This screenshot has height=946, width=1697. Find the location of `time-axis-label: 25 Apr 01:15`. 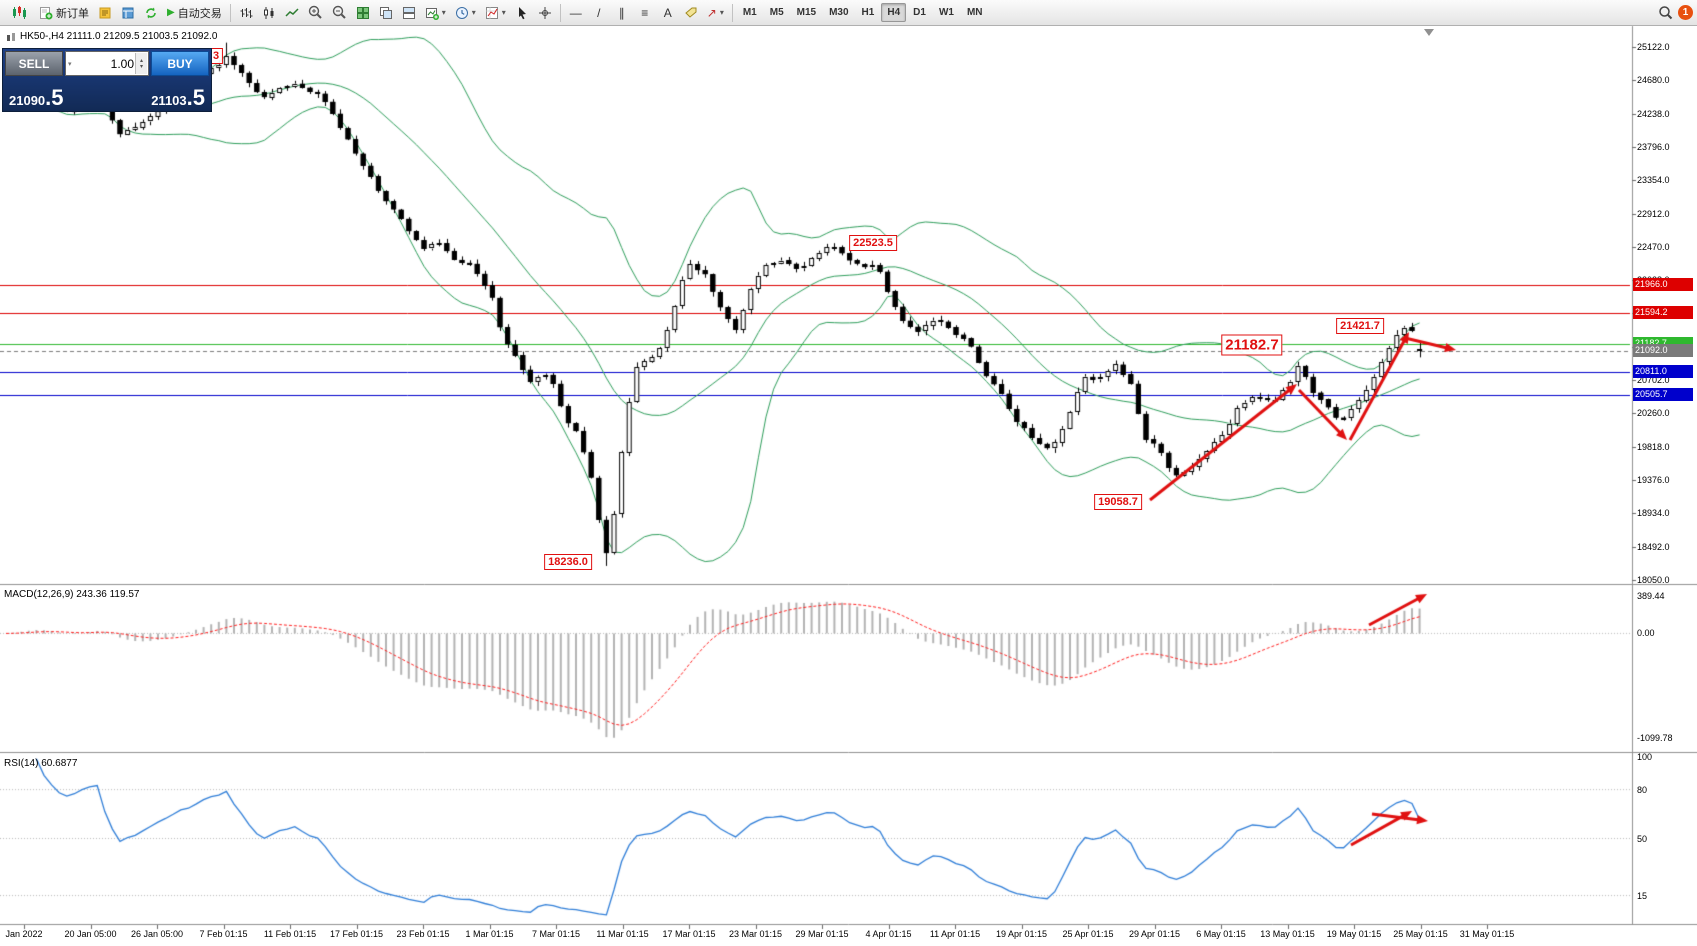

time-axis-label: 25 Apr 01:15 is located at coordinates (1088, 934).